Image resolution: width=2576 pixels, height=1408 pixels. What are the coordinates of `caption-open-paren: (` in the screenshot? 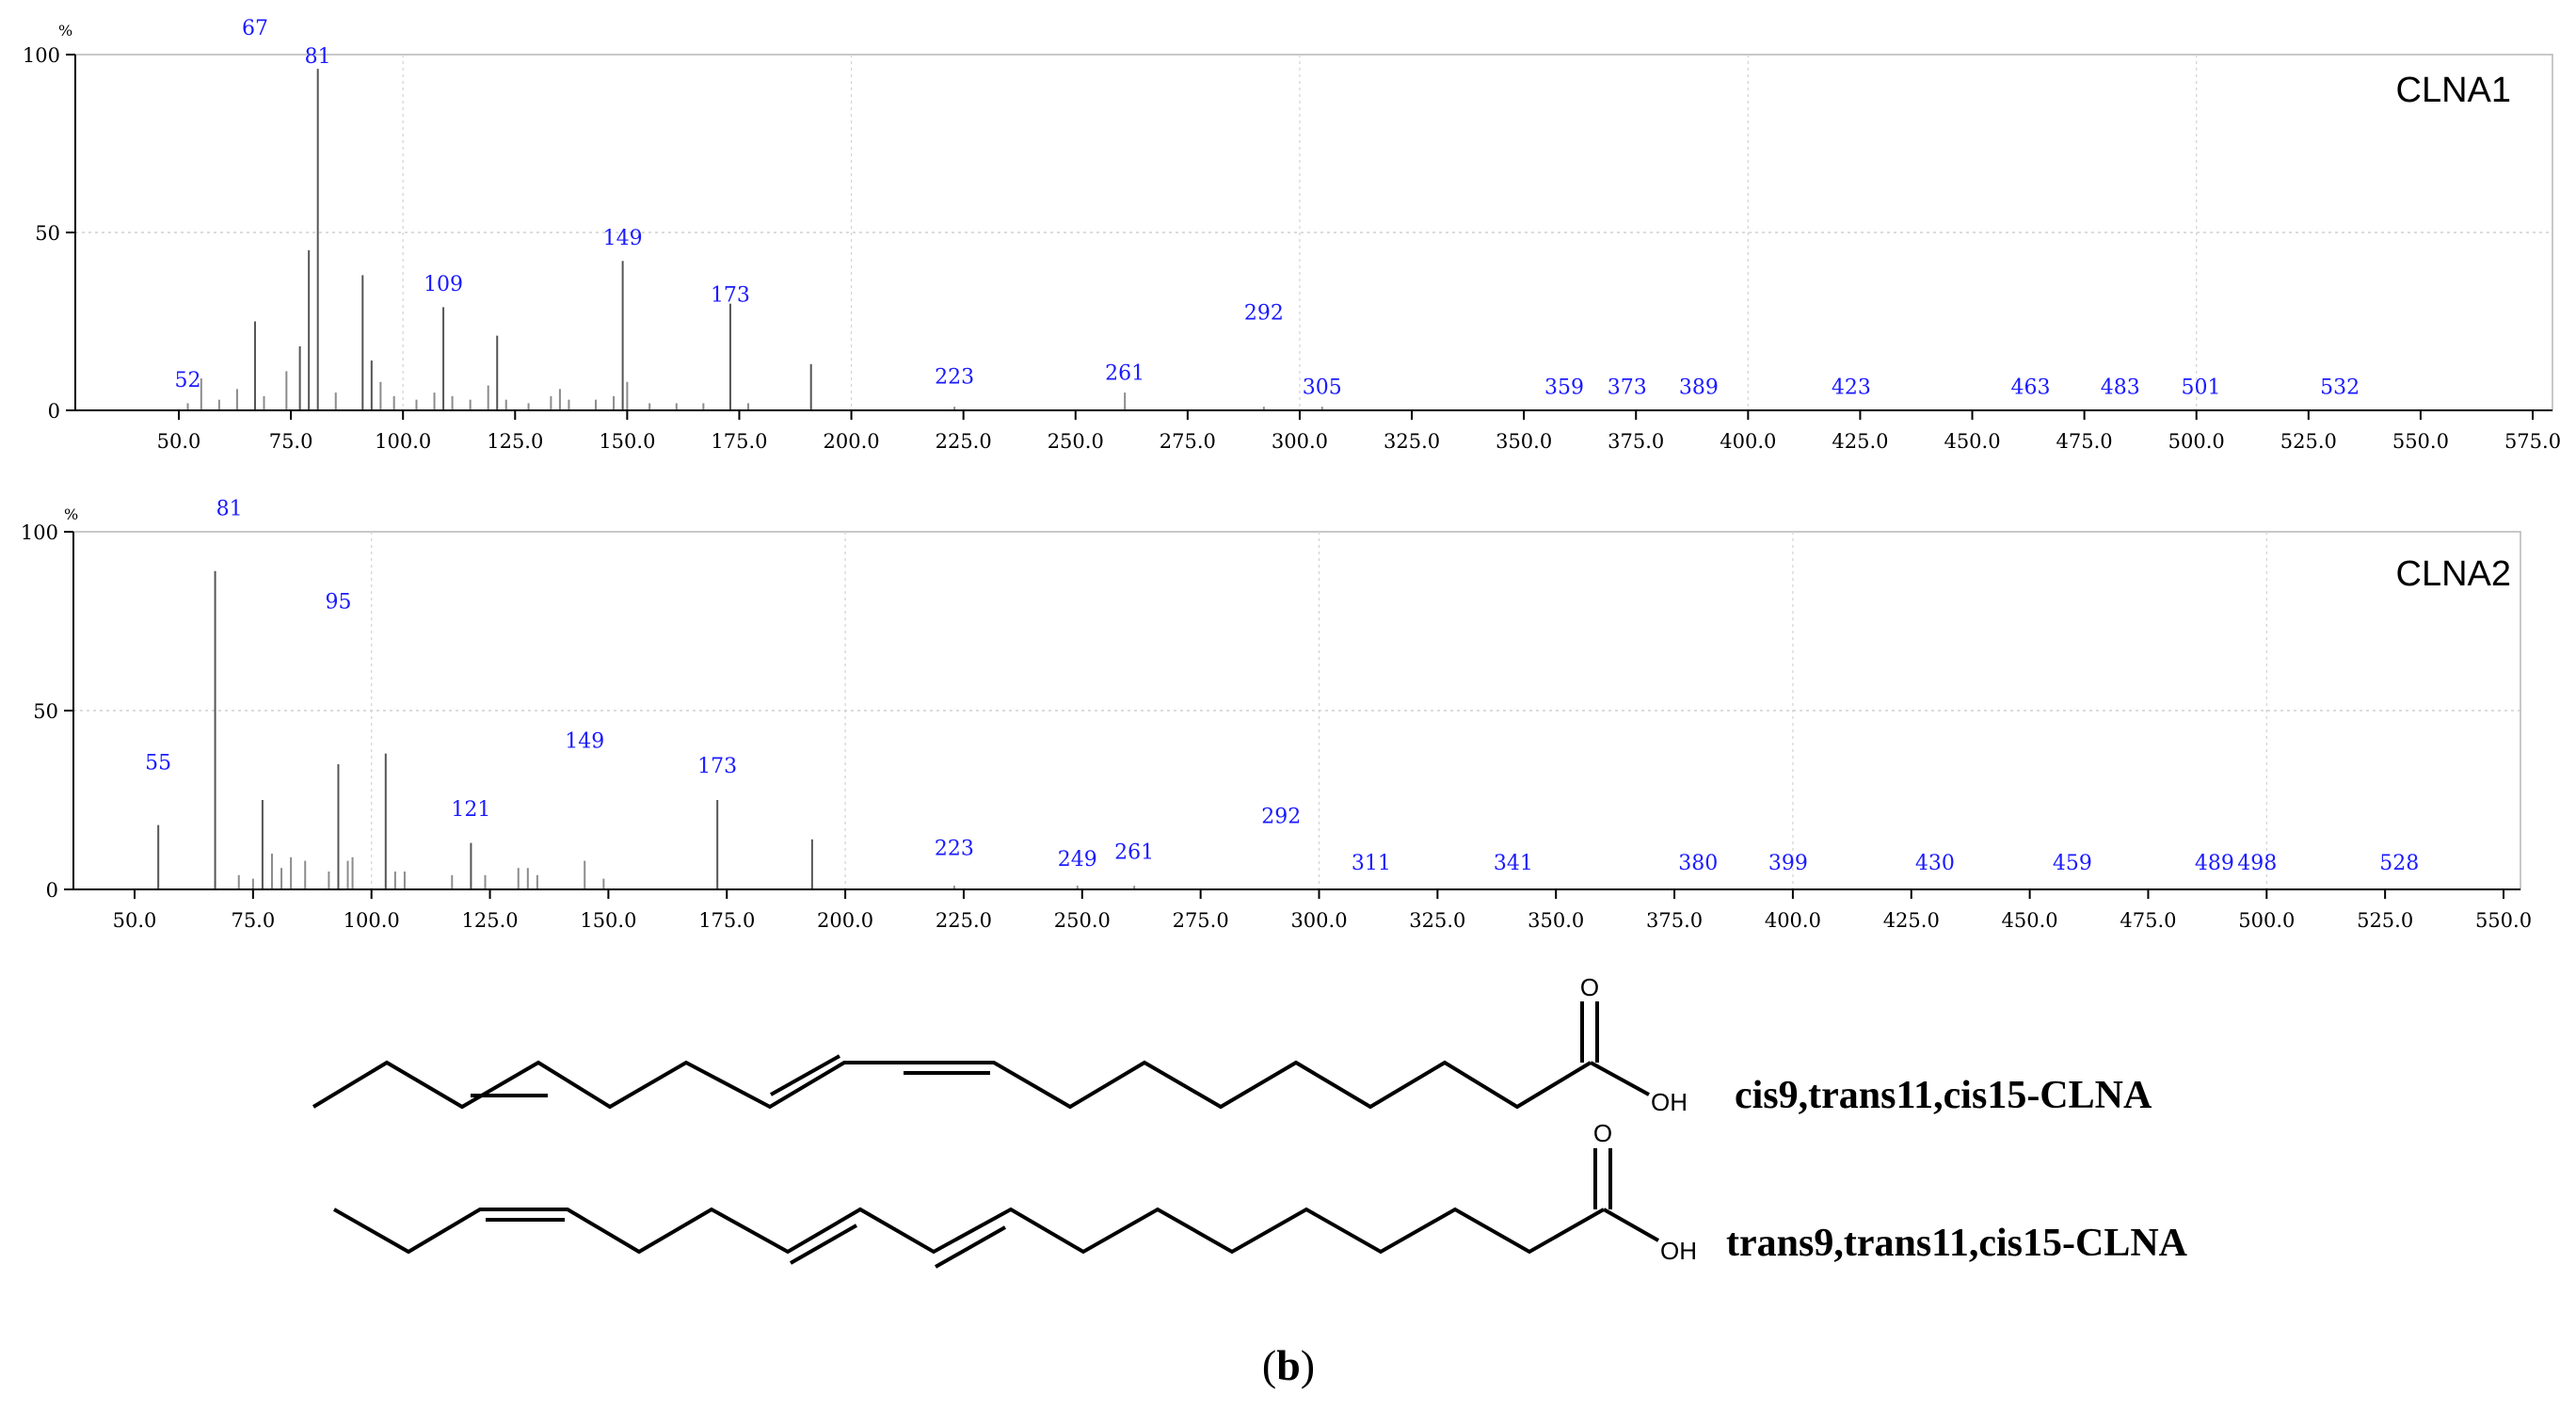 It's located at (1269, 1365).